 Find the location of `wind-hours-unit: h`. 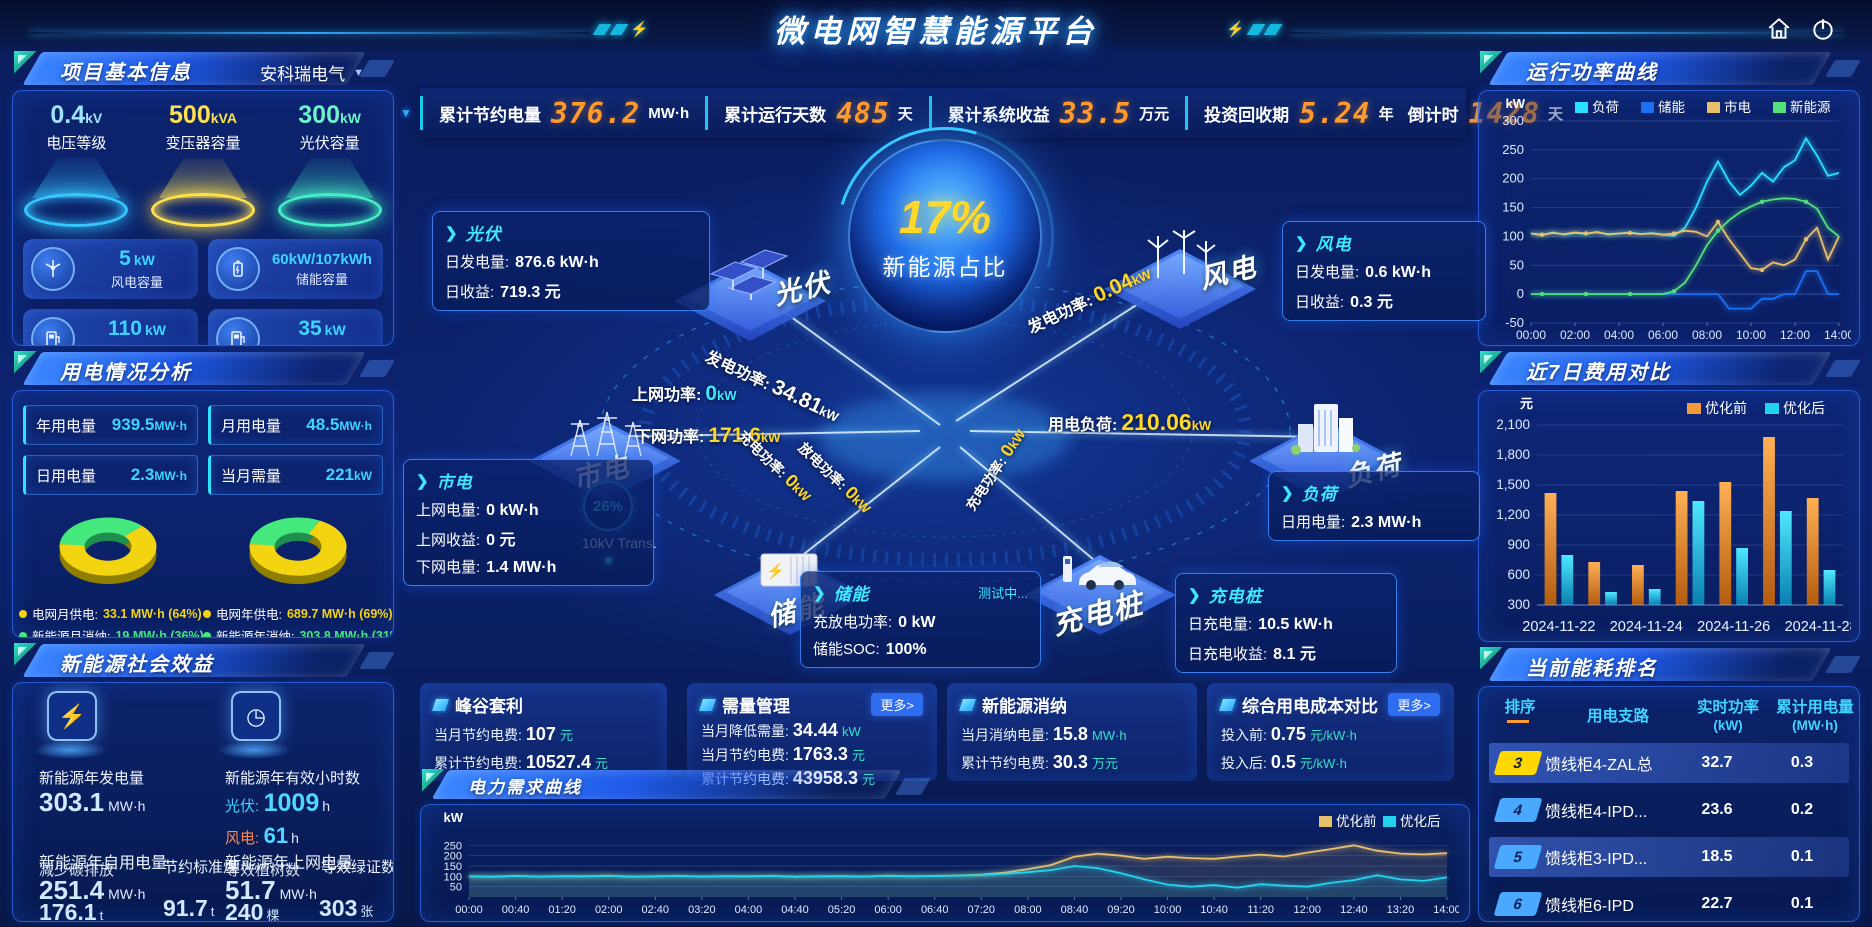

wind-hours-unit: h is located at coordinates (295, 838).